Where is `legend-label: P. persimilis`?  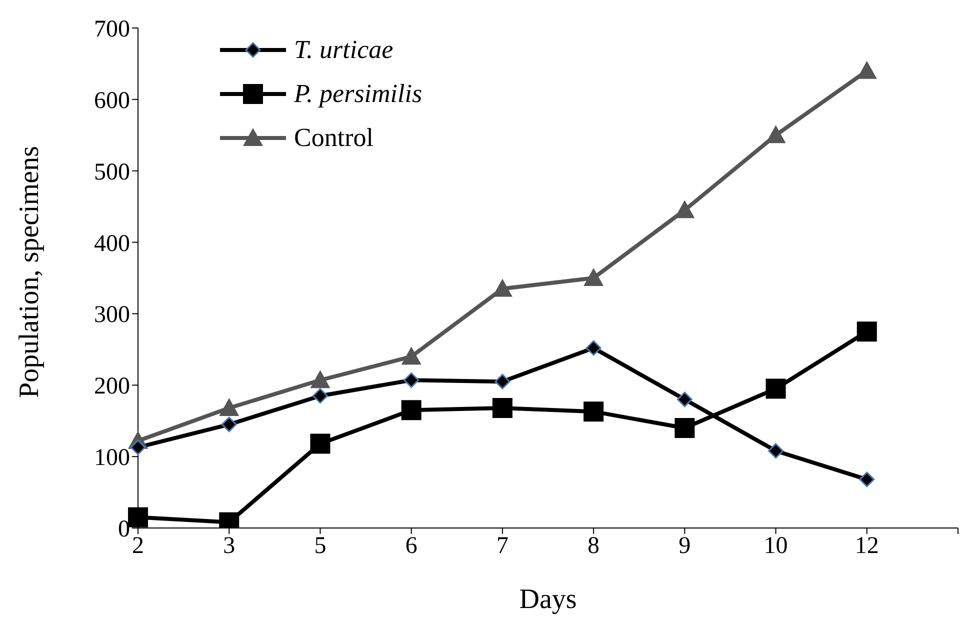
legend-label: P. persimilis is located at coordinates (358, 94).